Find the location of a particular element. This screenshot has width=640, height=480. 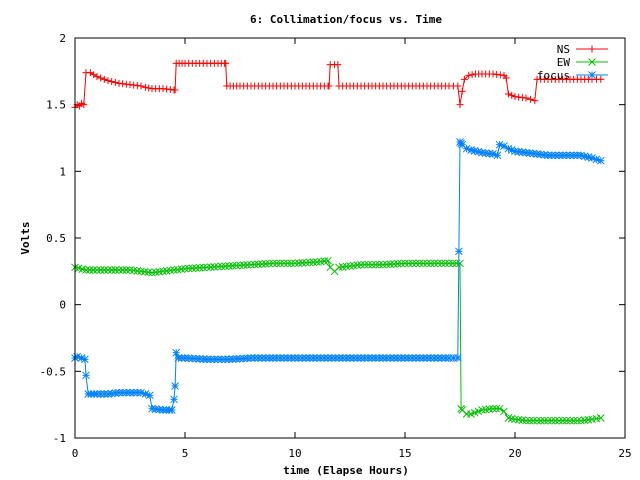

legend-label: focus is located at coordinates (553, 75).